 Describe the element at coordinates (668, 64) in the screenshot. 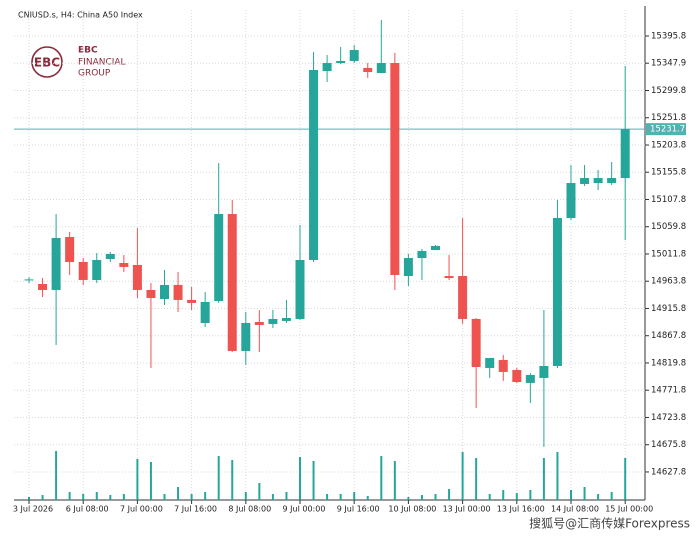

I see `y-tick-label: 15347.9` at that location.